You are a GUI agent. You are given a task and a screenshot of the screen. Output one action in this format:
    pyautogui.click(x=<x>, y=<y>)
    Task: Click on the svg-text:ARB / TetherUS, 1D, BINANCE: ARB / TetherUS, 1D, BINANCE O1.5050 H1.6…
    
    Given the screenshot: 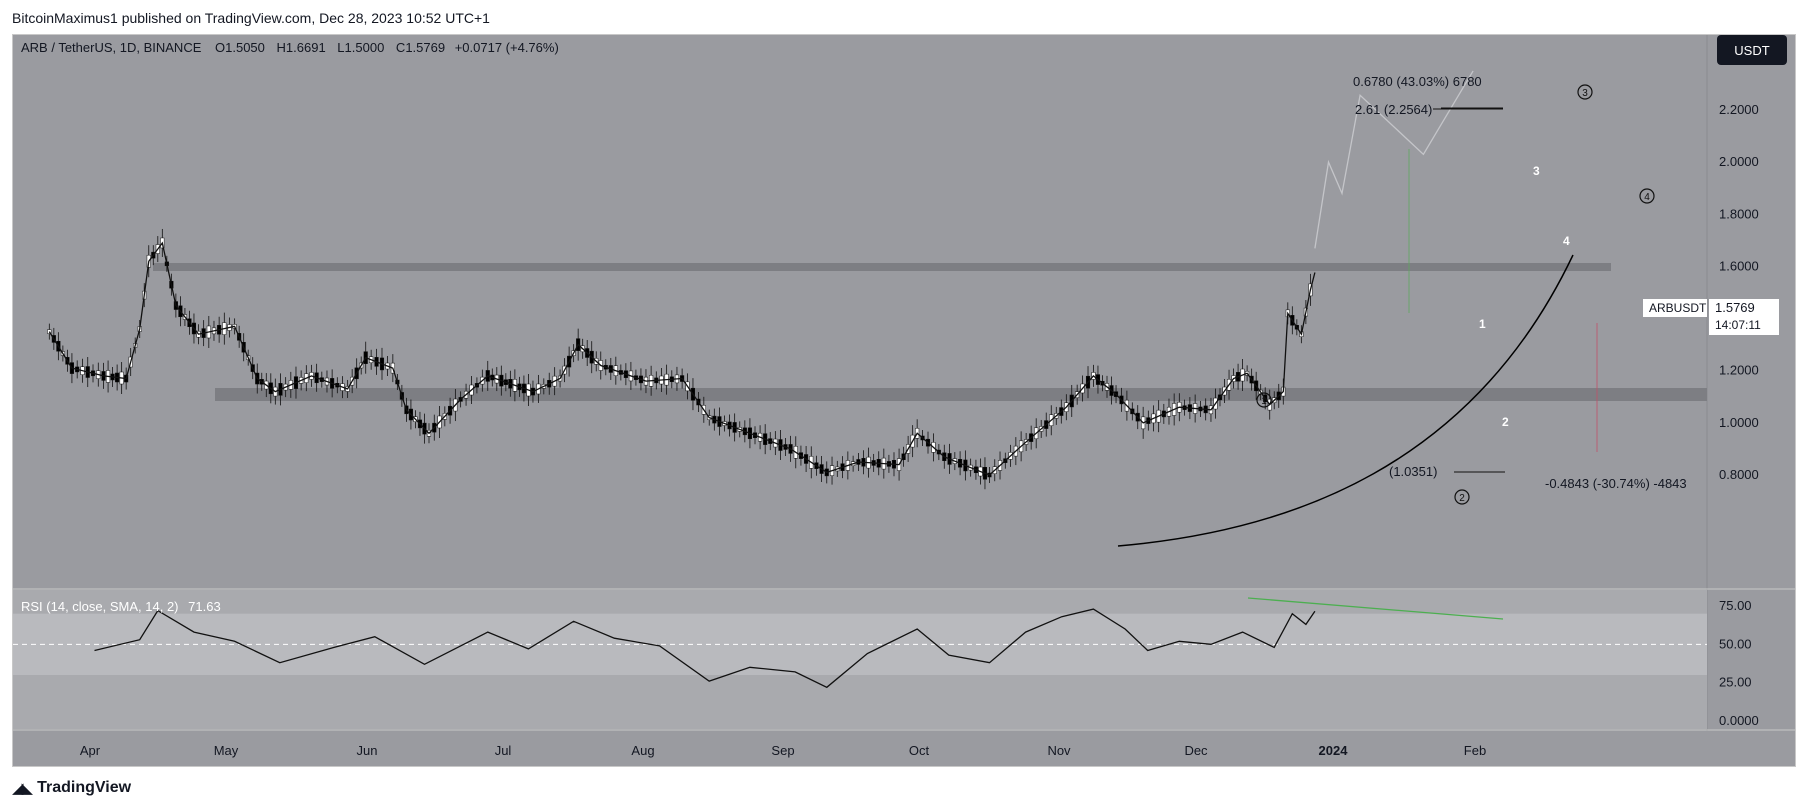 What is the action you would take?
    pyautogui.click(x=290, y=47)
    